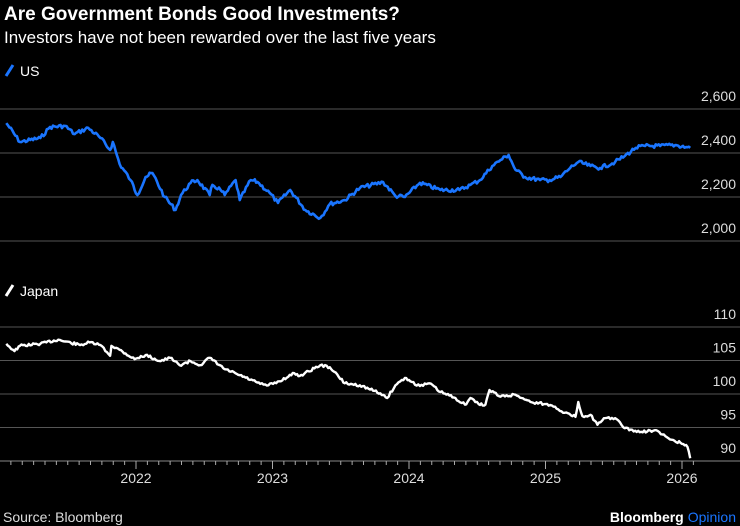  Describe the element at coordinates (725, 381) in the screenshot. I see `japan-ytick-label: 100` at that location.